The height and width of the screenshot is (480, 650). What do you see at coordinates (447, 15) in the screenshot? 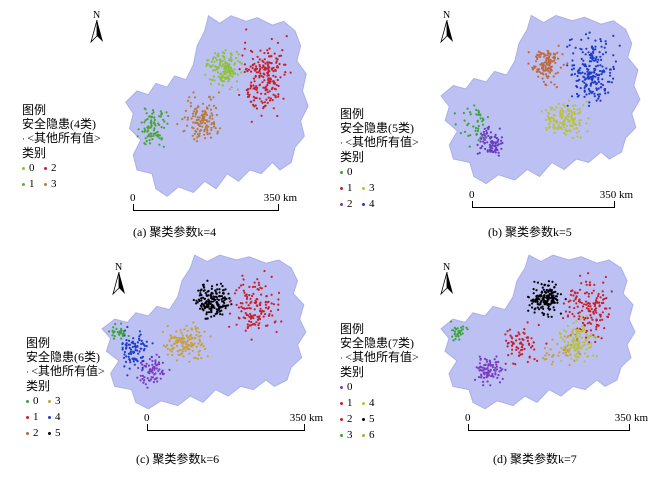
I see `north-letter: N` at bounding box center [447, 15].